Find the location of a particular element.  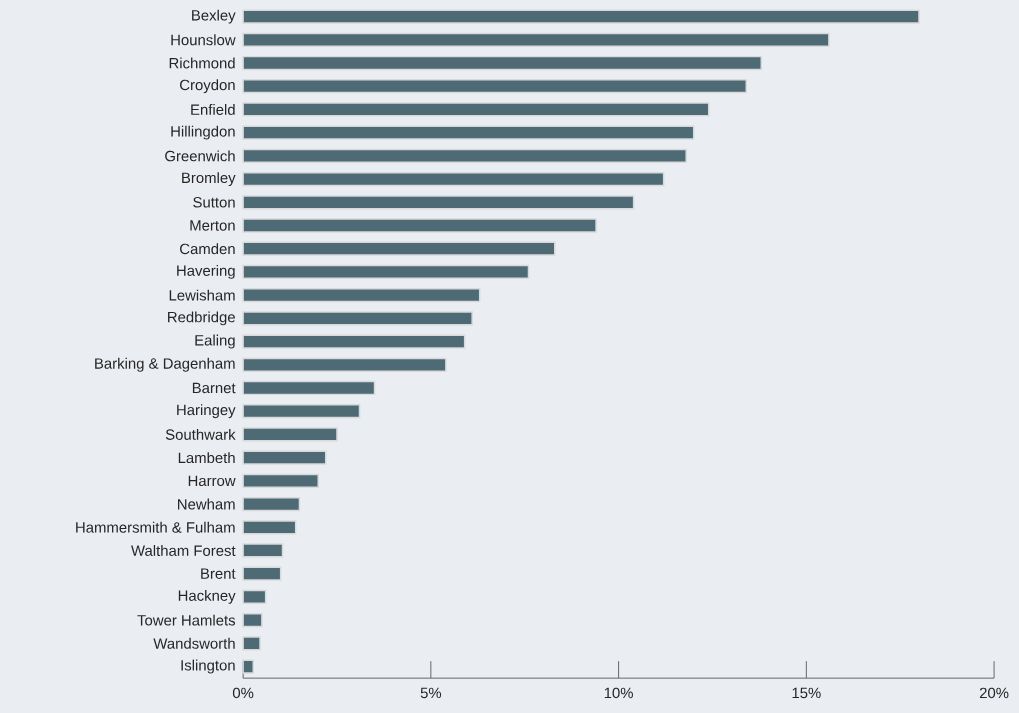

y-tick-label: Barnet is located at coordinates (214, 388).